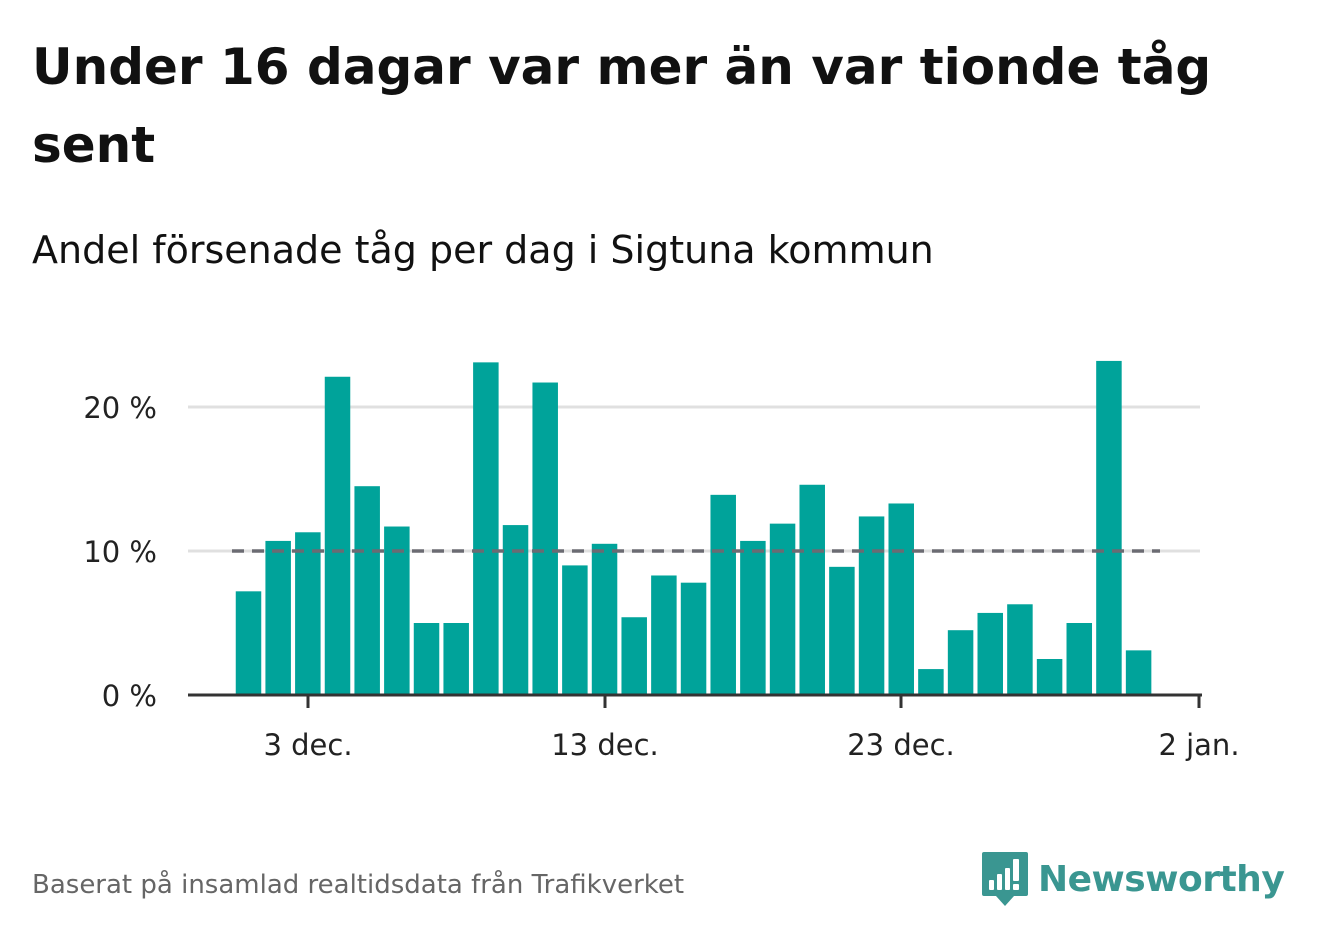 The image size is (1322, 939). I want to click on brand-logo: Newsworthy, so click(1132, 879).